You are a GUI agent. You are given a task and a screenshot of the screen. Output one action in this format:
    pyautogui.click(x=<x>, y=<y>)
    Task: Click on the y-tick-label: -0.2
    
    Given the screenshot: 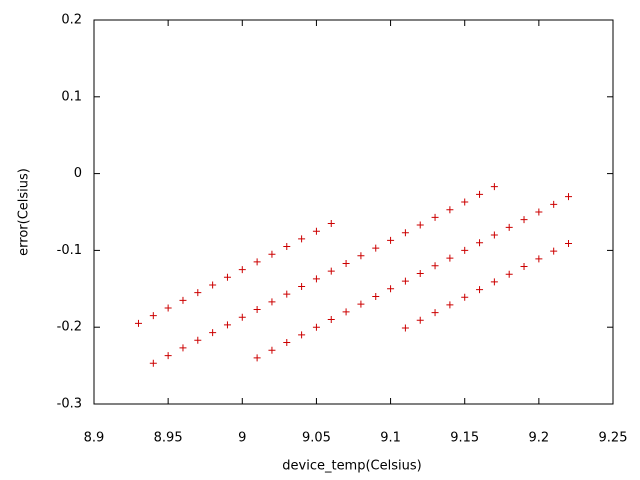 What is the action you would take?
    pyautogui.click(x=69, y=327)
    